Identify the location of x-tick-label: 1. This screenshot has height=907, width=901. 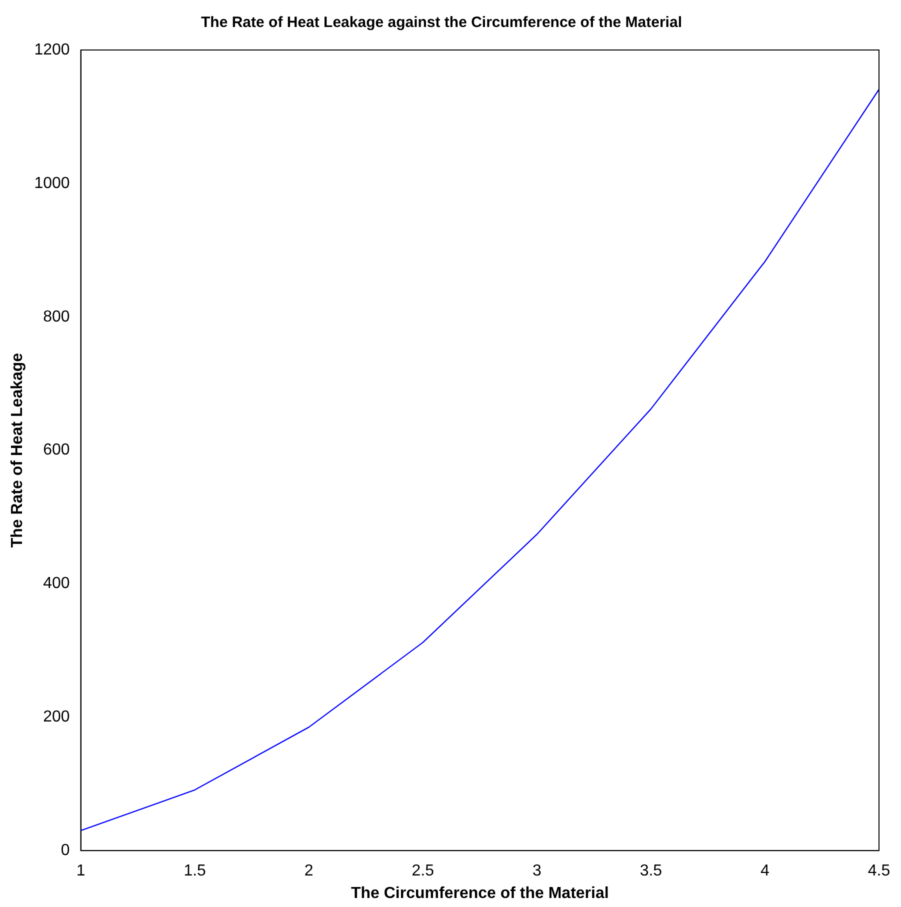
(81, 871).